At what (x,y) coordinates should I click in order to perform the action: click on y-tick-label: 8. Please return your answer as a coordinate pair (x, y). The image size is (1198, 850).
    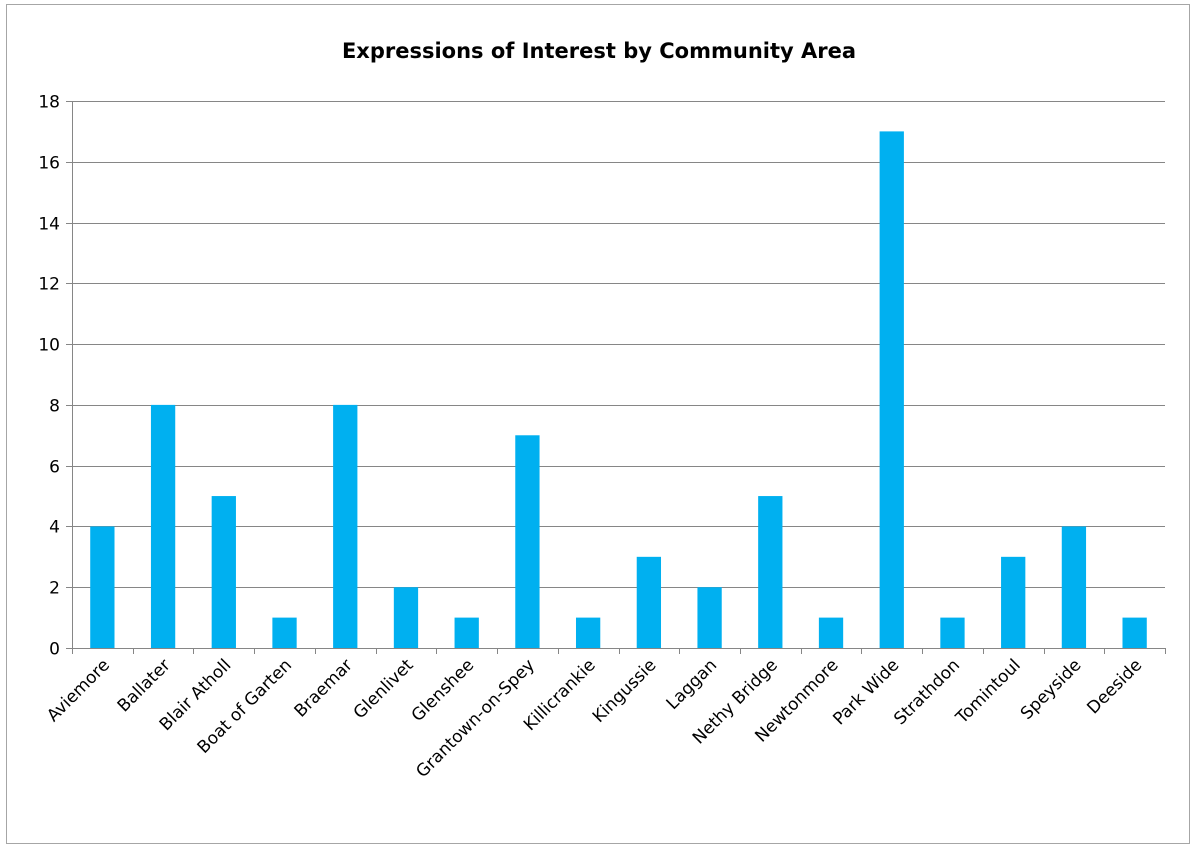
    Looking at the image, I should click on (54, 407).